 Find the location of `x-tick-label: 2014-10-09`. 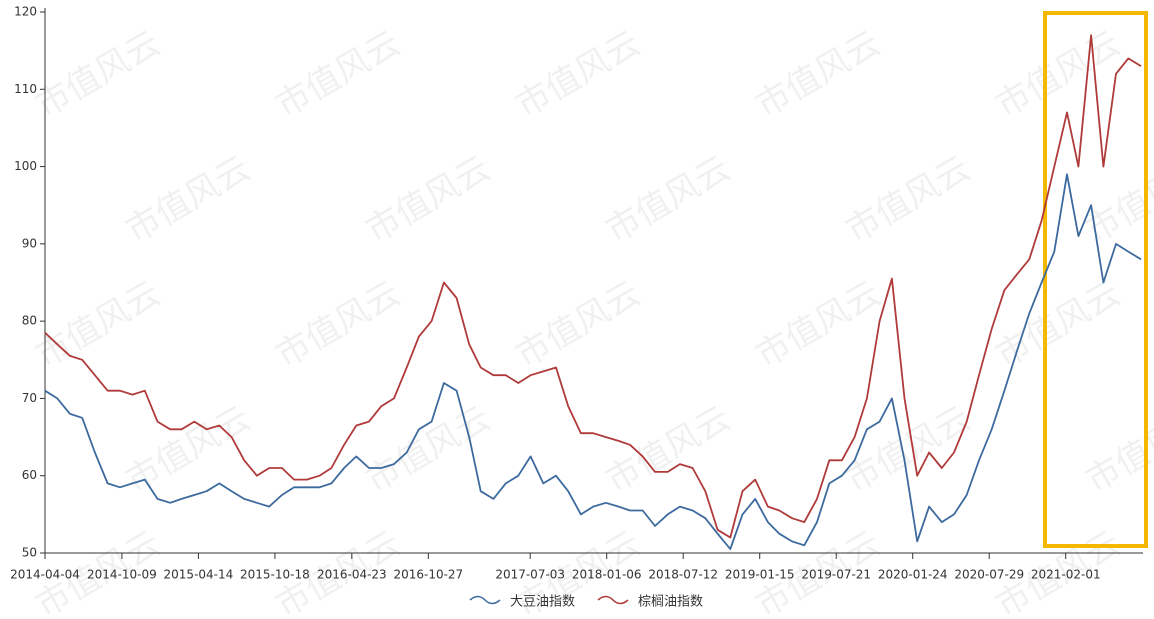

x-tick-label: 2014-10-09 is located at coordinates (122, 575).